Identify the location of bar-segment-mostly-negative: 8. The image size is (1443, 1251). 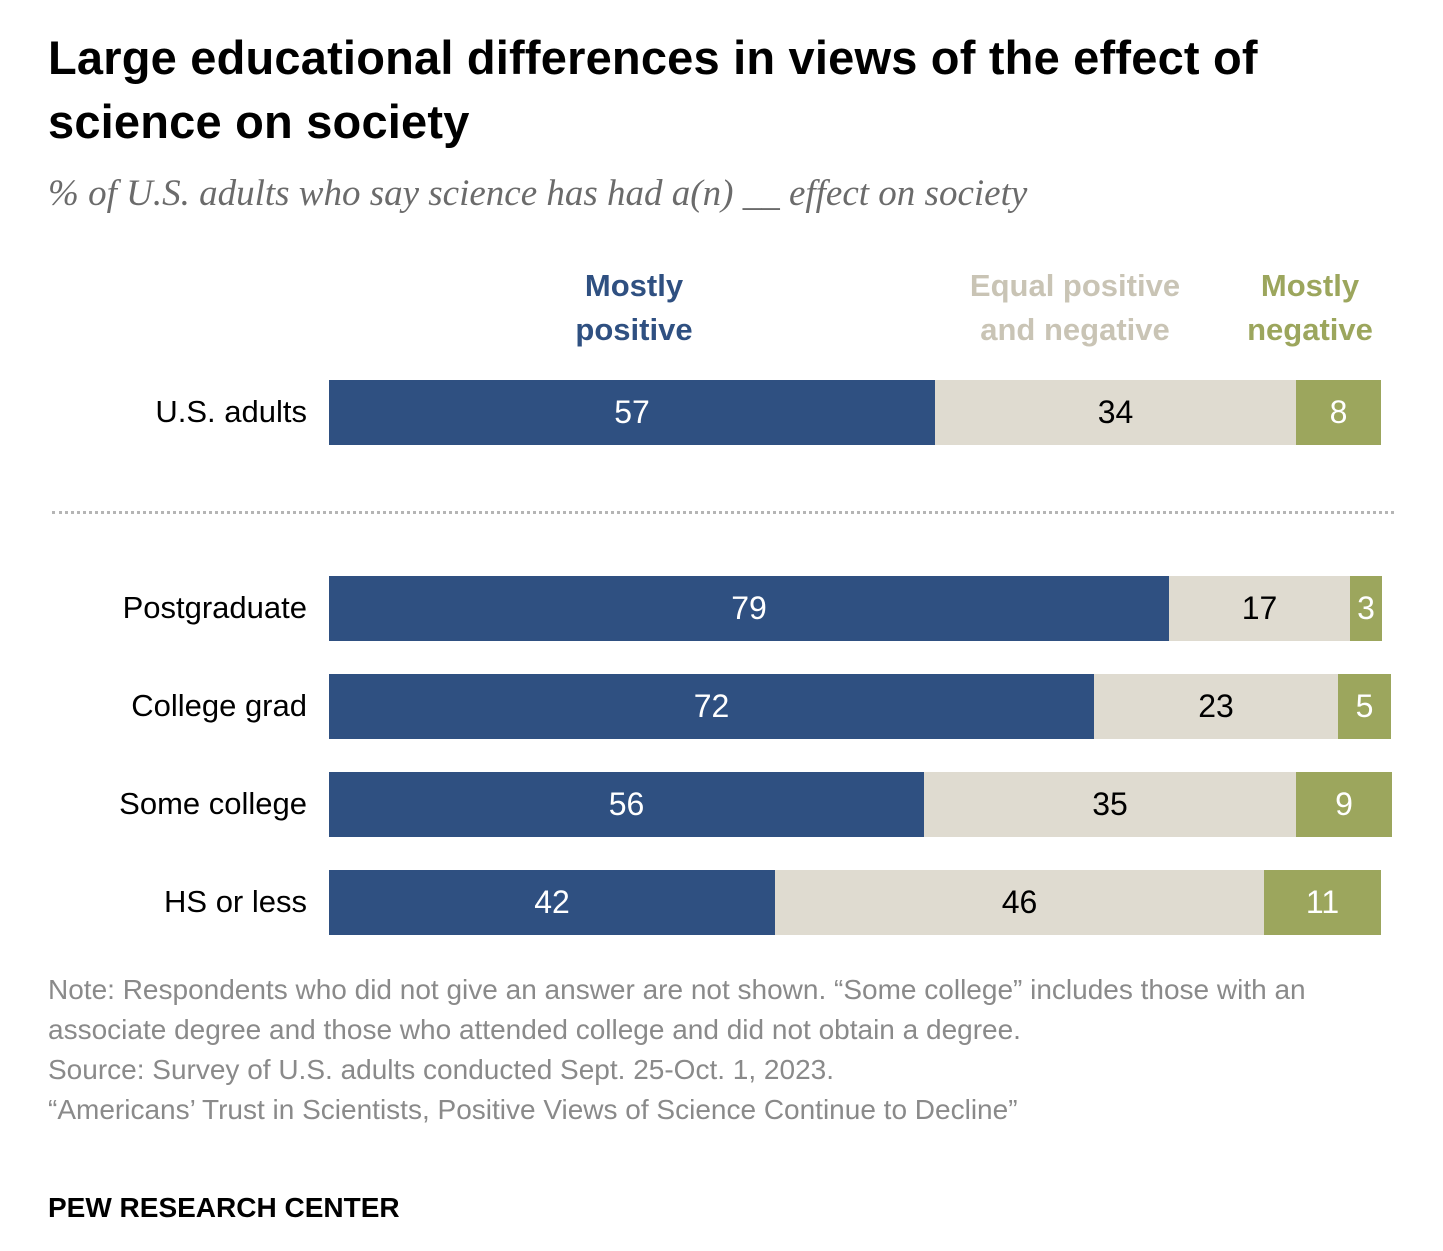
(1338, 412).